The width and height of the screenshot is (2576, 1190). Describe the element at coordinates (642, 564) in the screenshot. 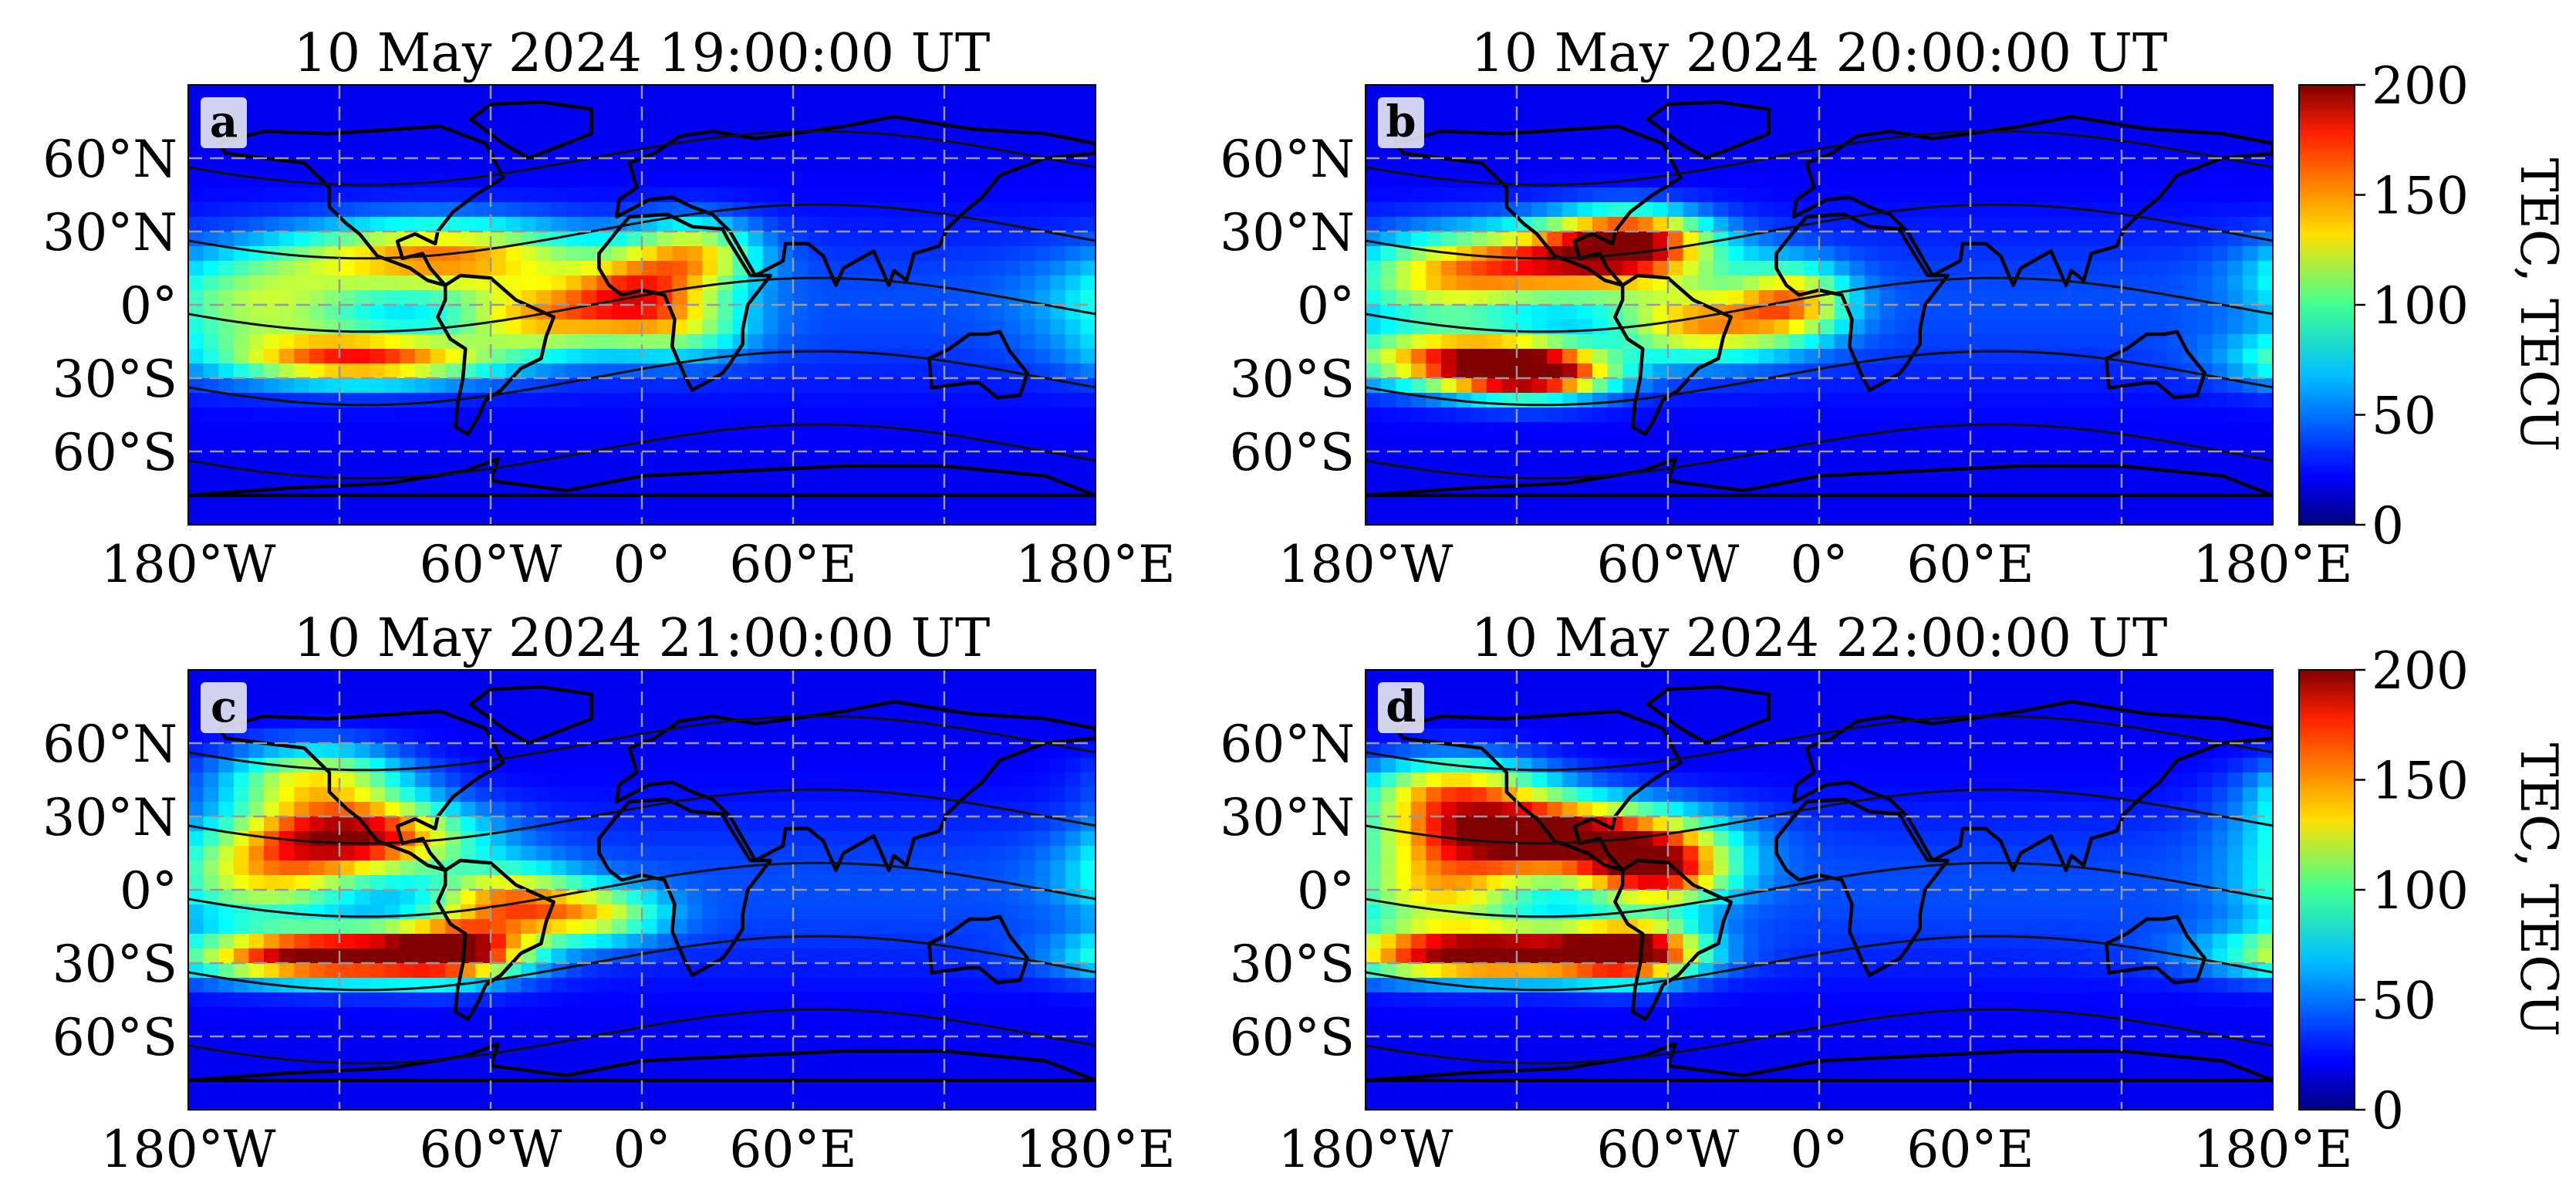

I see `x-tick-label: 0°` at that location.